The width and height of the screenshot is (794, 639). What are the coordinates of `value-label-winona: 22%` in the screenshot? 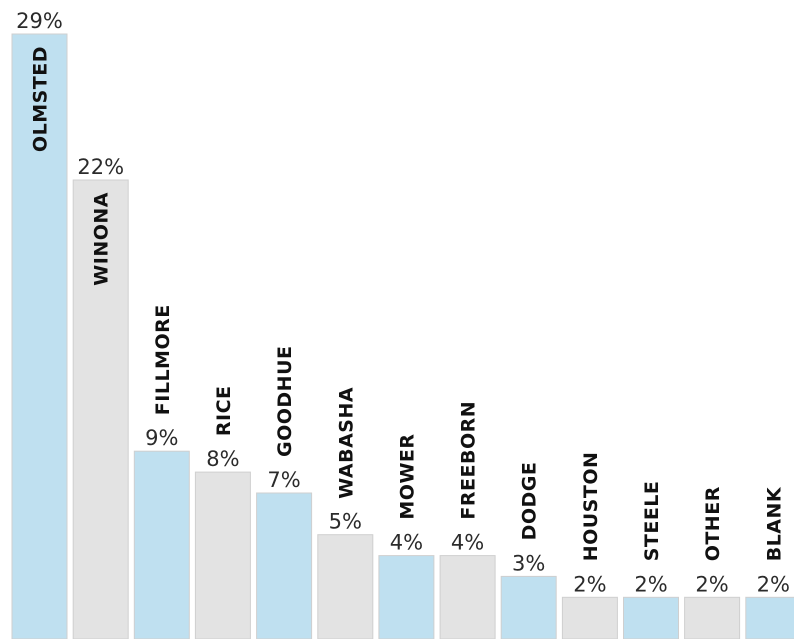 It's located at (100, 167).